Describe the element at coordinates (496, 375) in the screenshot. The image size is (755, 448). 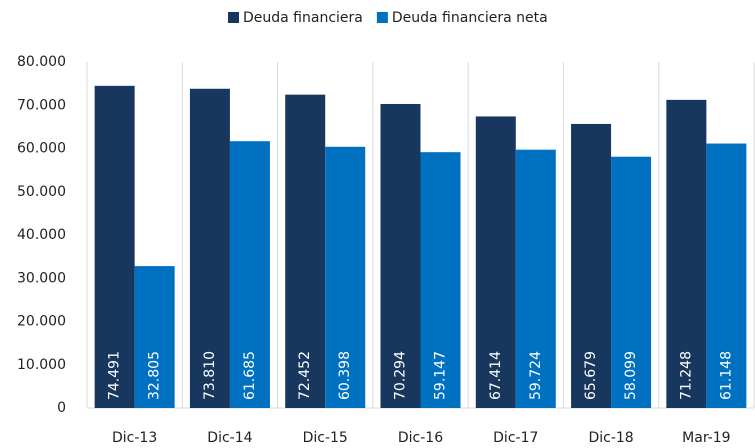
I see `value-label: 67.414` at that location.